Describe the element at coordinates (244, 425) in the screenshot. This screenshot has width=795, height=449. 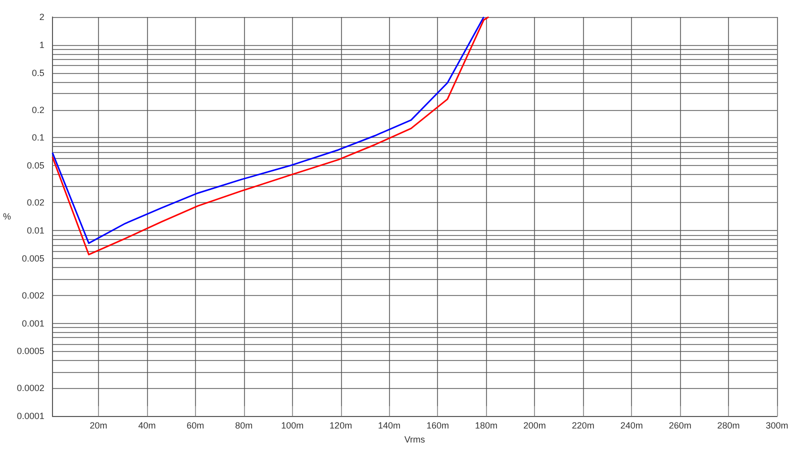
I see `x-tick-label: 80m` at that location.